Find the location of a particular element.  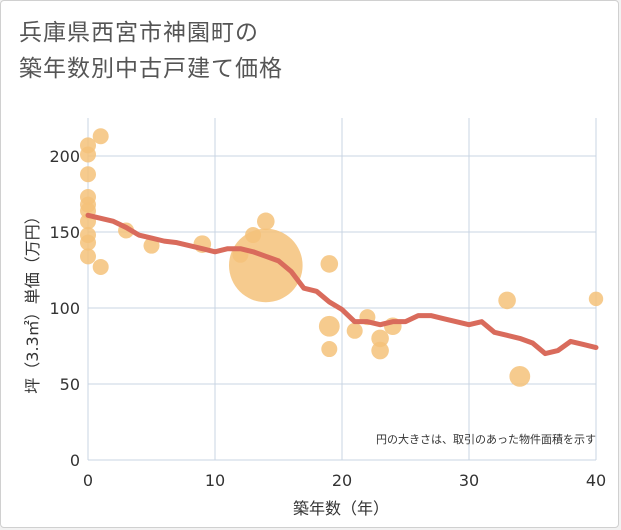

y-axis-title: 坪（3.3㎡）単価（万円） is located at coordinates (32, 300).